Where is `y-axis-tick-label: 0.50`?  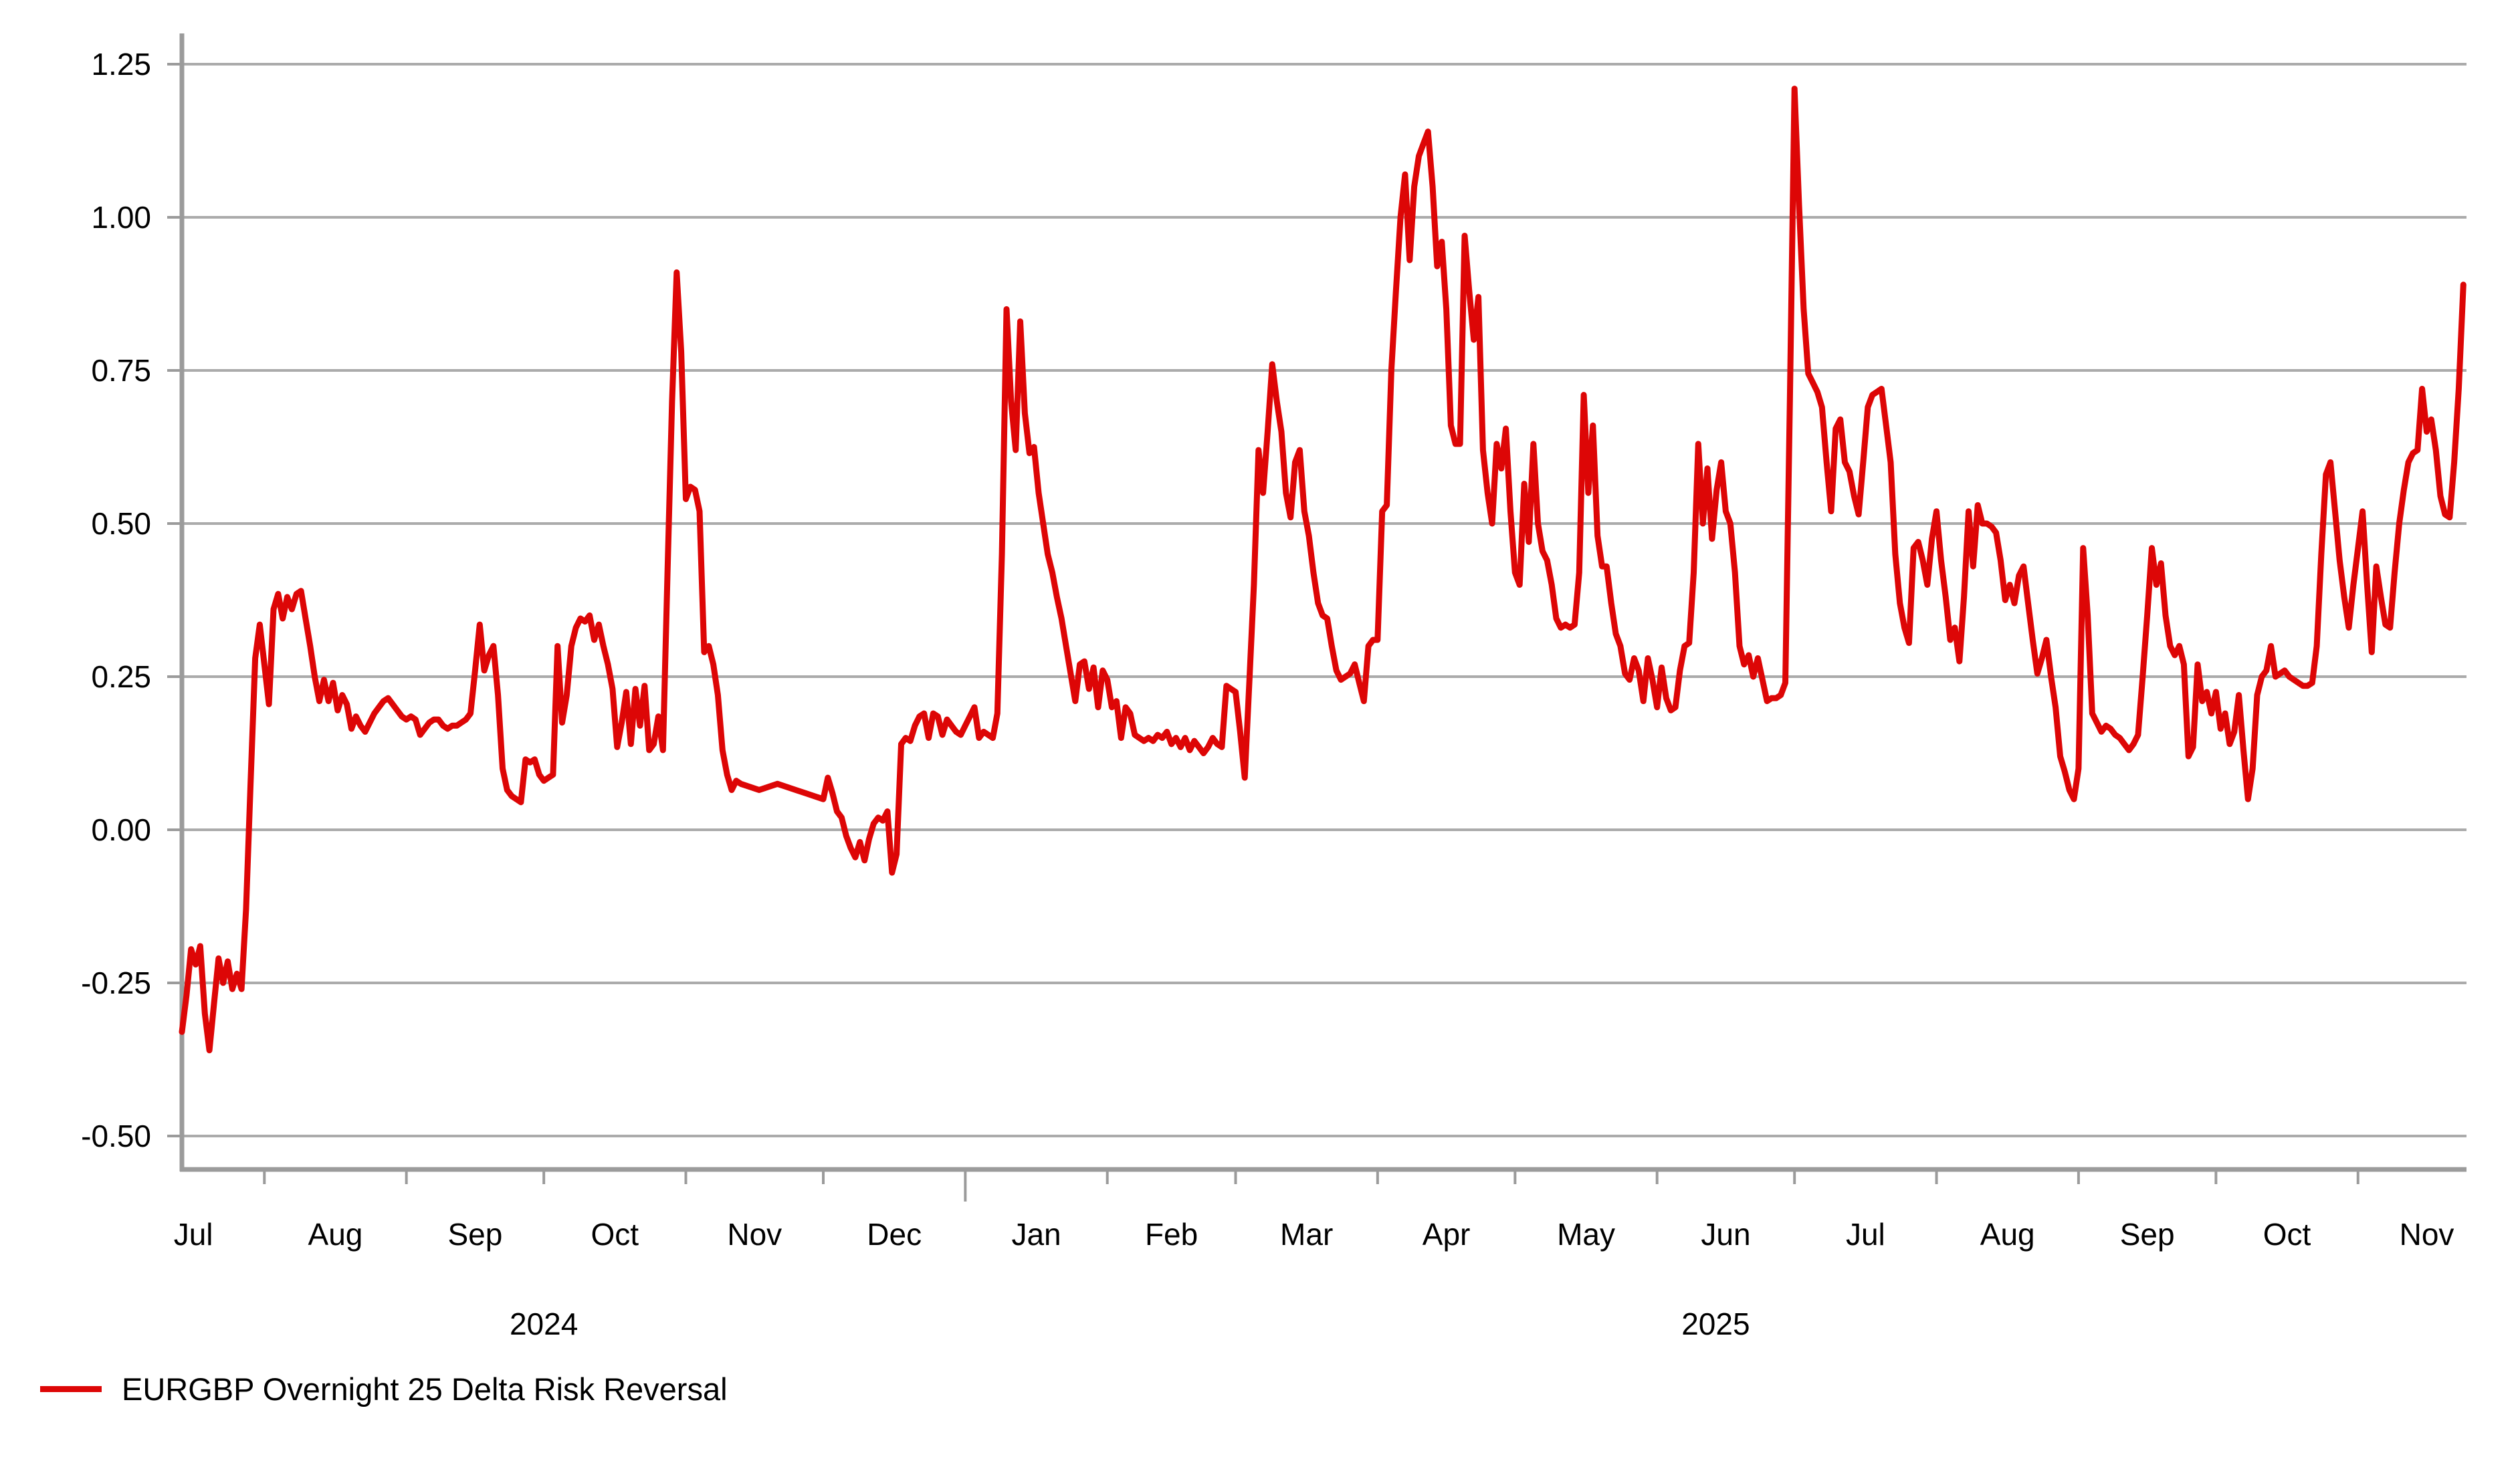 y-axis-tick-label: 0.50 is located at coordinates (121, 523).